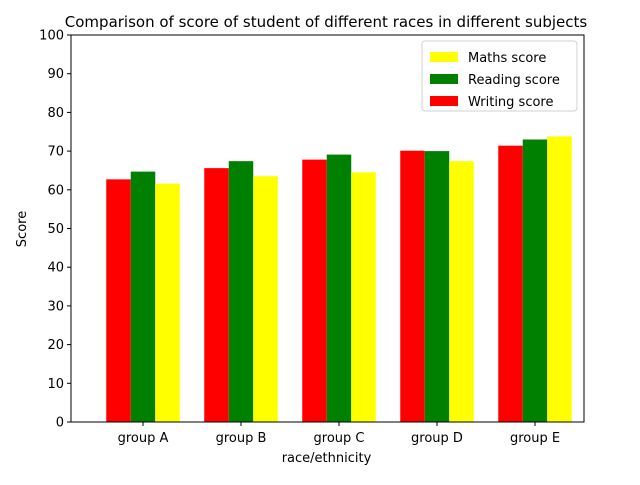 This screenshot has width=640, height=485. What do you see at coordinates (55, 268) in the screenshot?
I see `y-tick-label: 40` at bounding box center [55, 268].